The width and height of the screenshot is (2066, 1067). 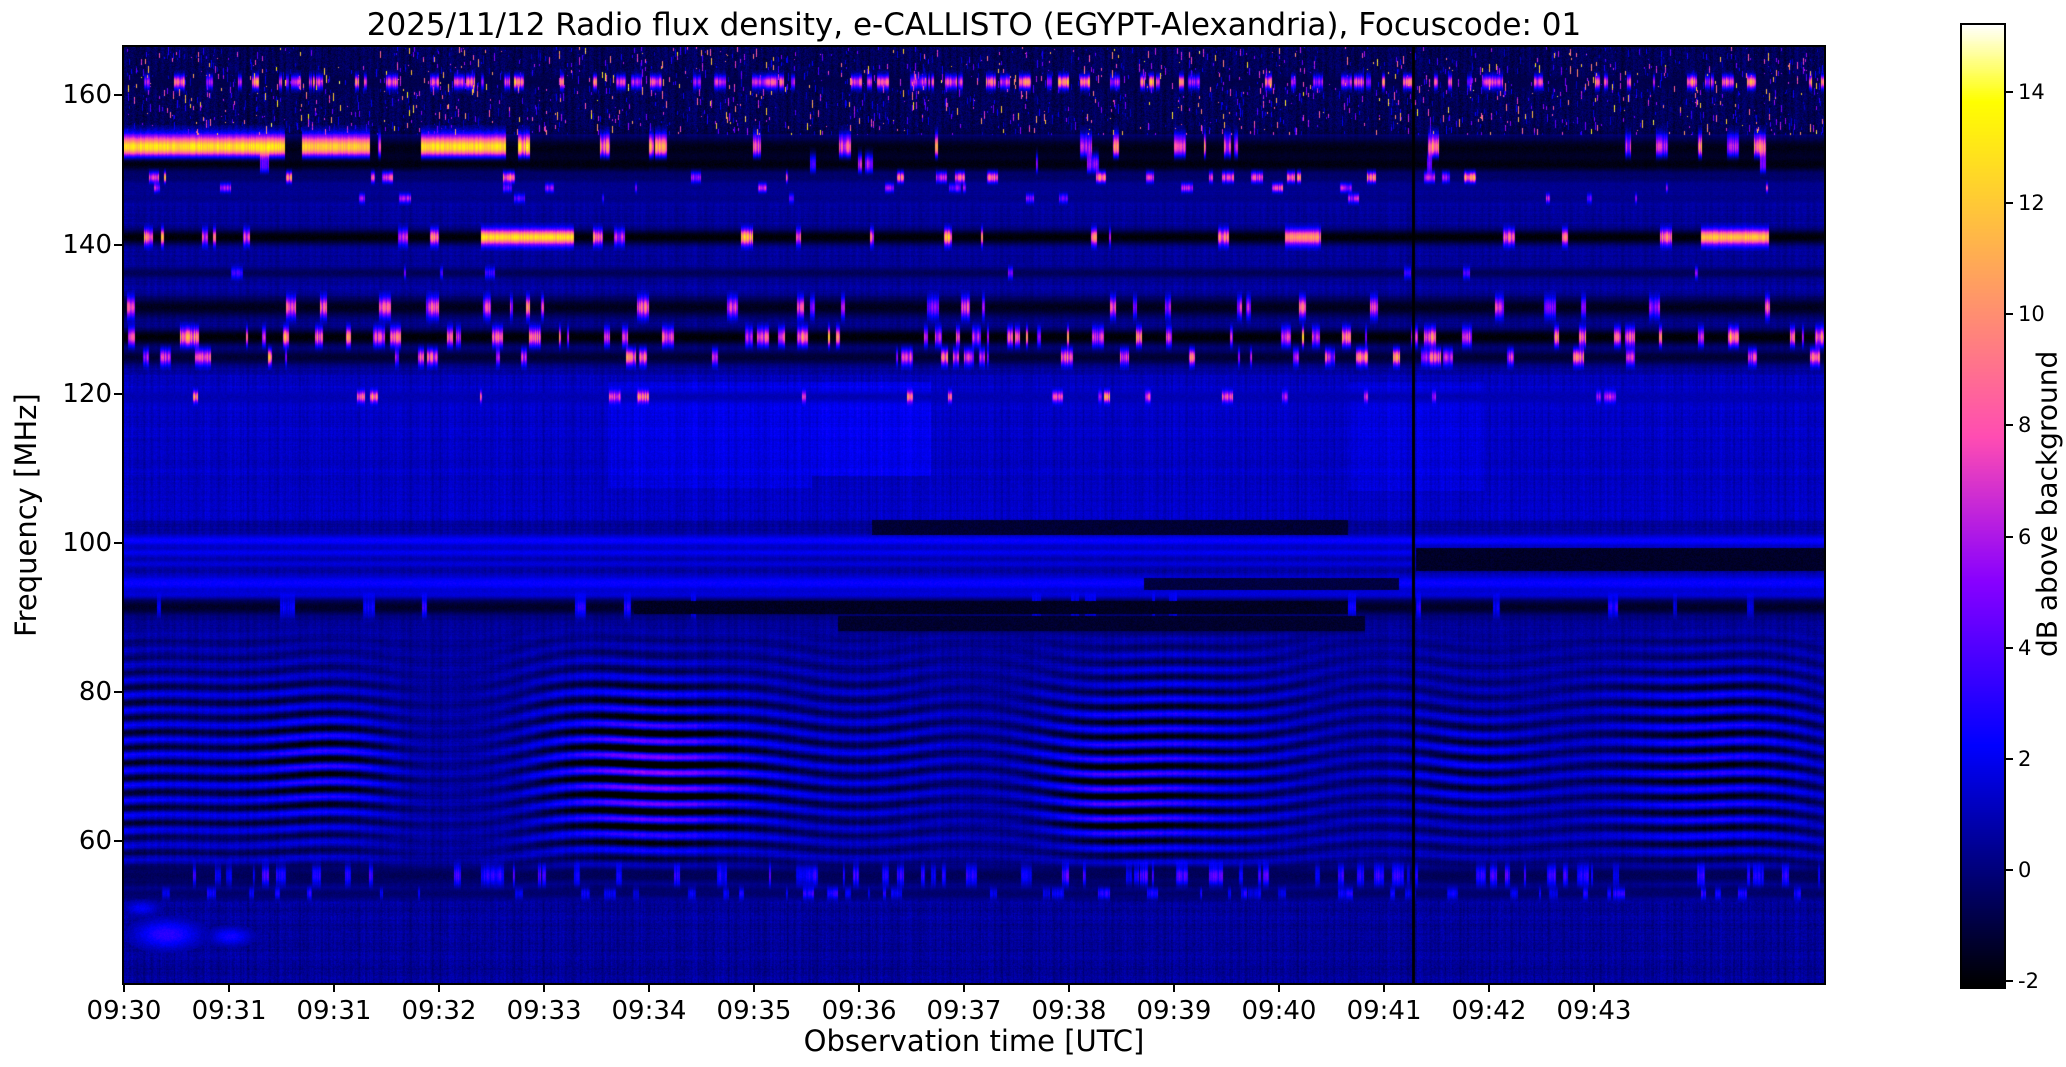 I want to click on x-tick-label: 09:34, so click(x=649, y=1011).